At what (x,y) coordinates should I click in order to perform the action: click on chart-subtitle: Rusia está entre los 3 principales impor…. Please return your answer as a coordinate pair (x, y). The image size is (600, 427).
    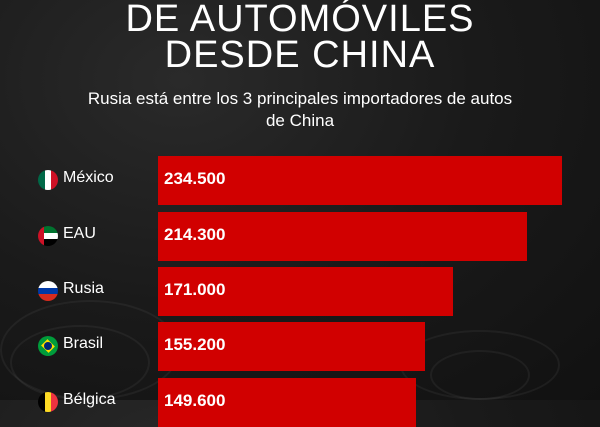
    Looking at the image, I should click on (300, 110).